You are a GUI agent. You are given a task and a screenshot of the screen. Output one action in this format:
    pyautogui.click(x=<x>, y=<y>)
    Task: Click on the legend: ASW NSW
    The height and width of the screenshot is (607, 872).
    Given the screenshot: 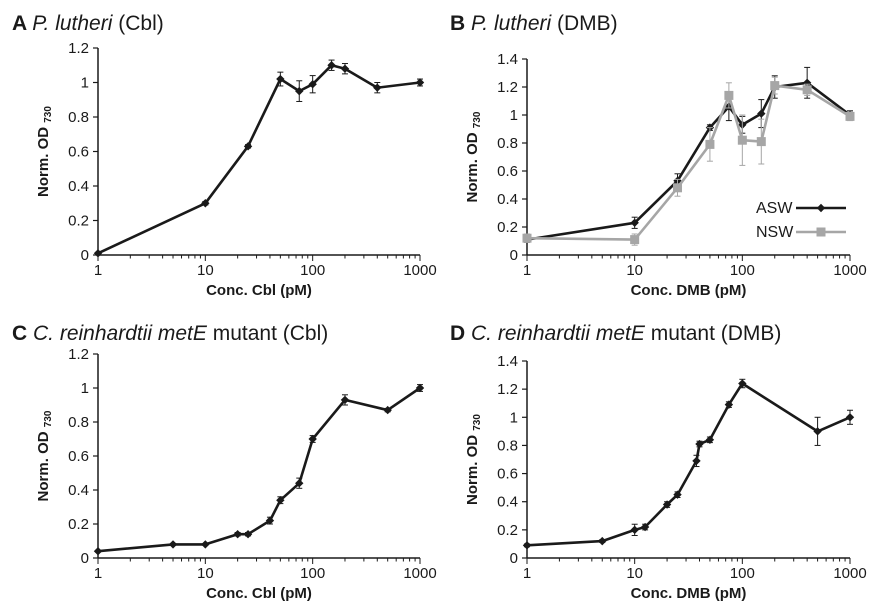 What is the action you would take?
    pyautogui.click(x=801, y=220)
    